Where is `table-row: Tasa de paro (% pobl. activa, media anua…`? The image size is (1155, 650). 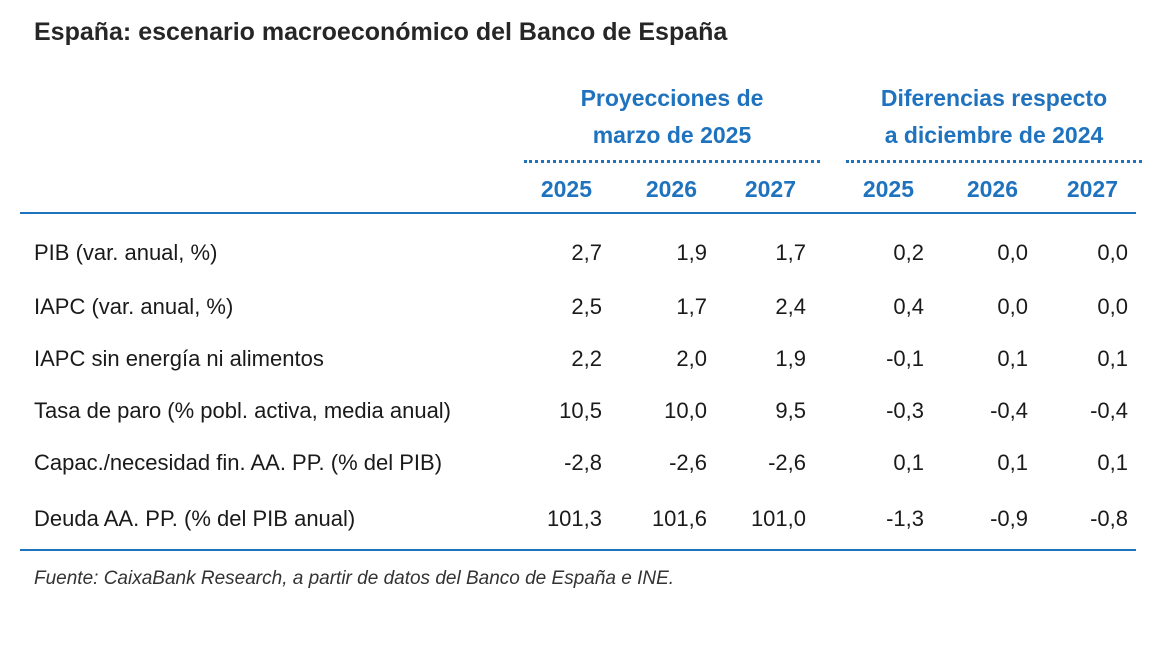 table-row: Tasa de paro (% pobl. activa, media anua… is located at coordinates (577, 413).